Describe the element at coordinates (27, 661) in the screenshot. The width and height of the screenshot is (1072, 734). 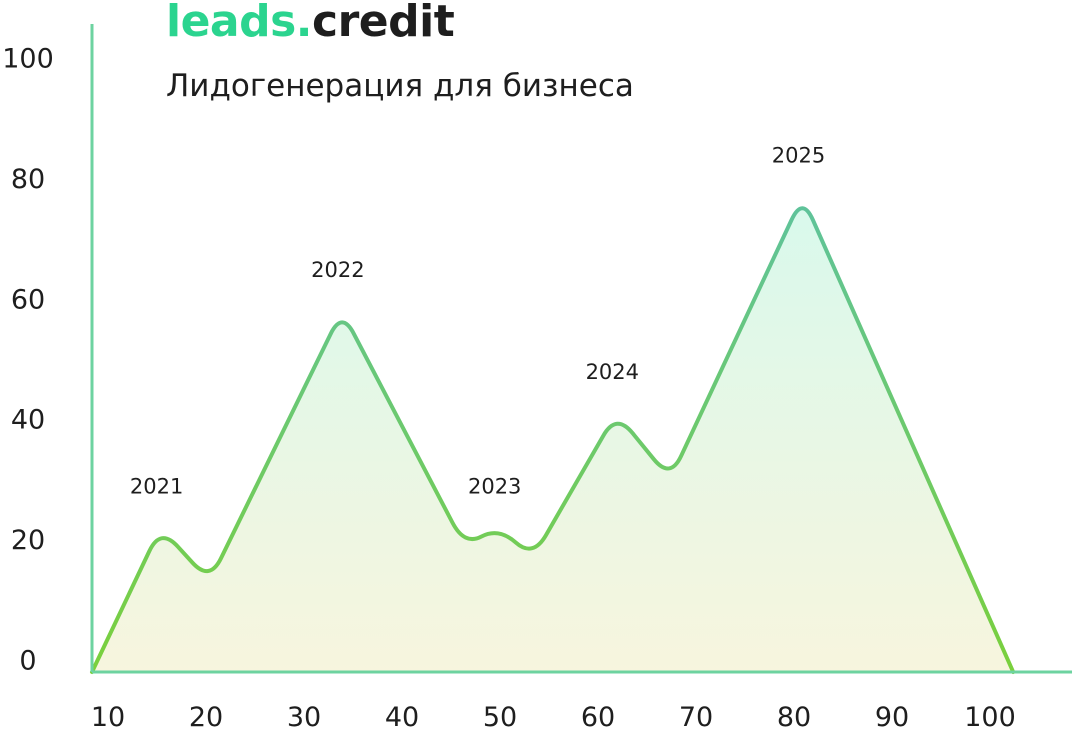
I see `y-tick-label: 0` at that location.